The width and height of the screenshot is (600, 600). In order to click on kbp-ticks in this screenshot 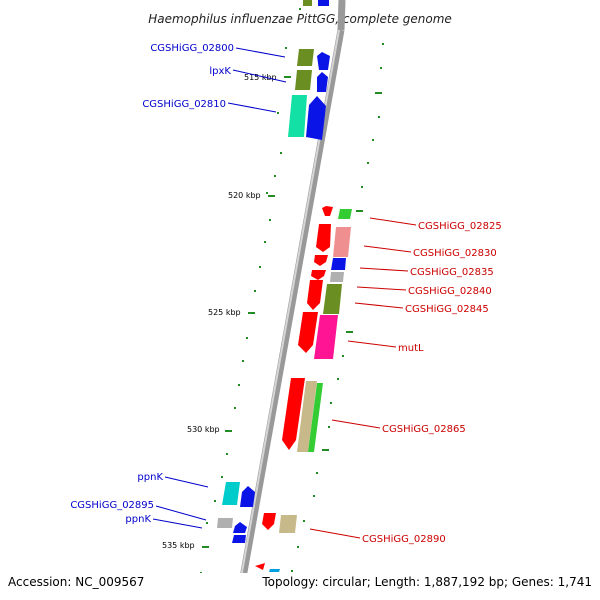, I will do `click(246, 312)`.